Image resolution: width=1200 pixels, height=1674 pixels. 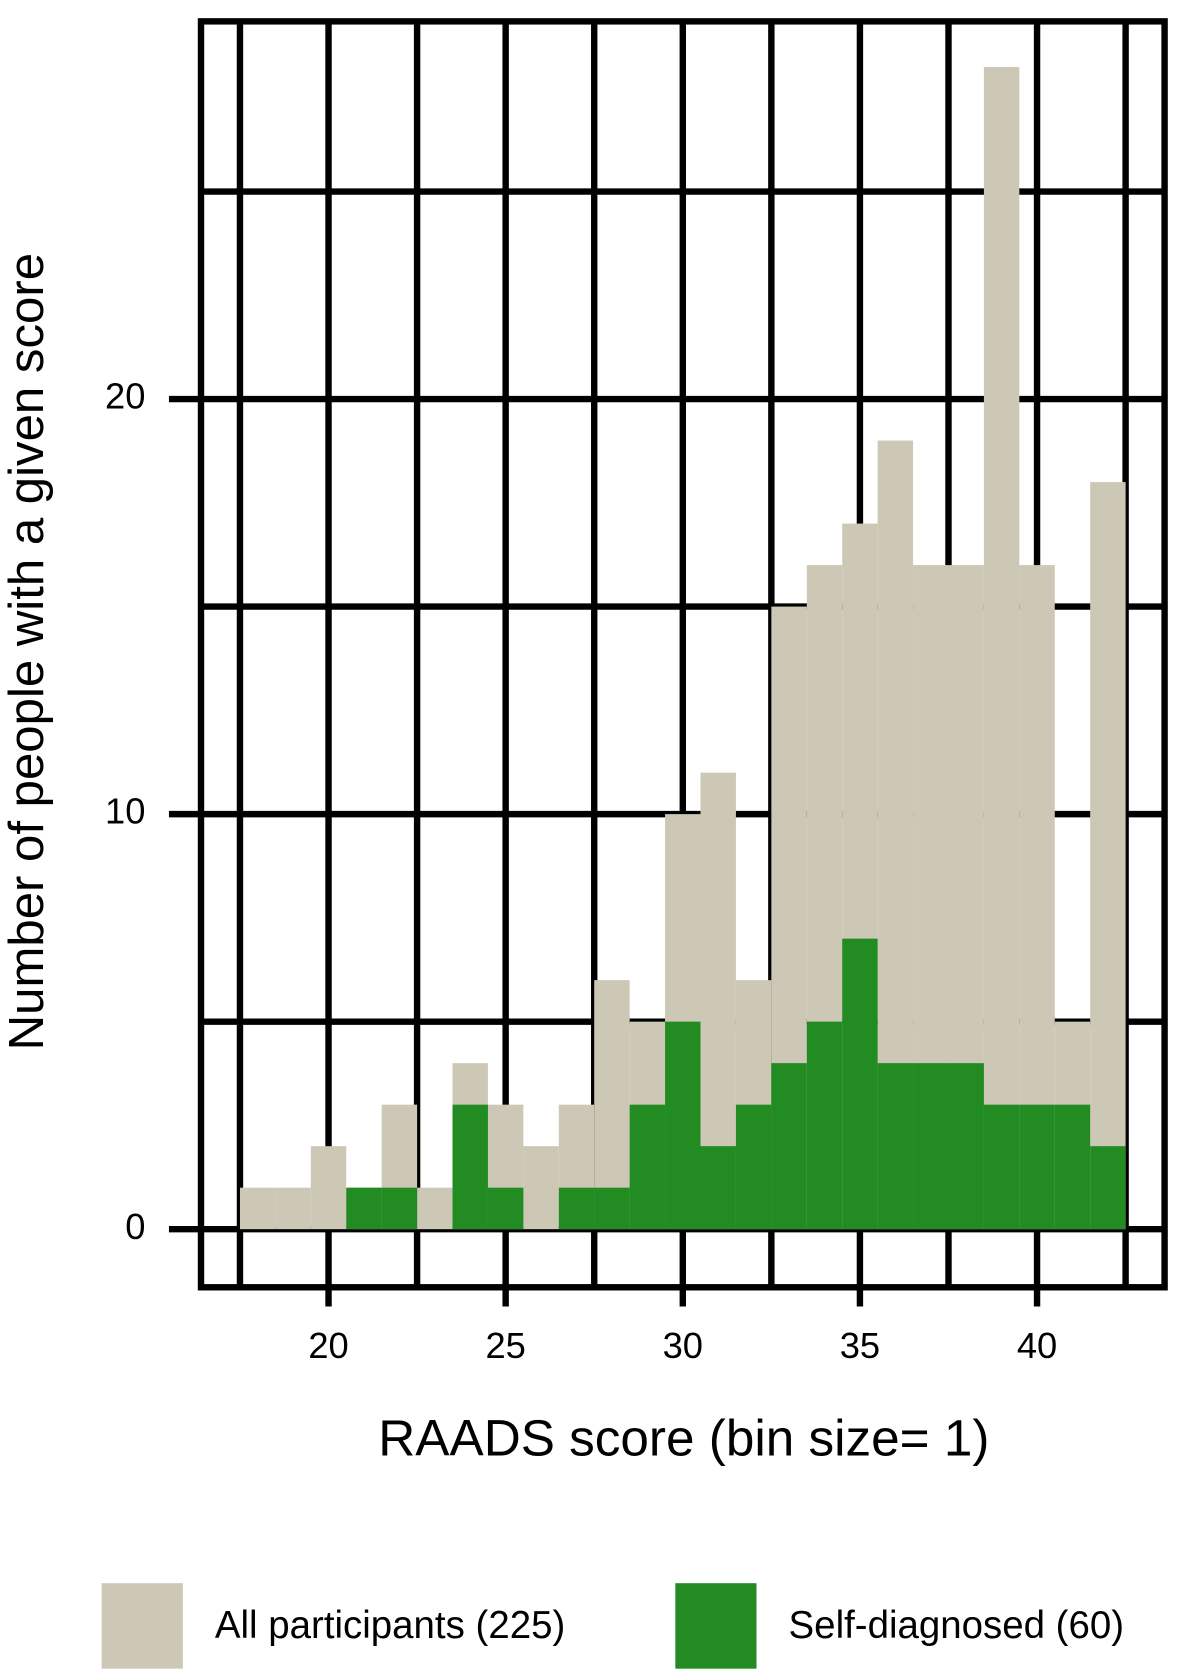 What do you see at coordinates (1037, 1345) in the screenshot?
I see `x-tick-label: 40` at bounding box center [1037, 1345].